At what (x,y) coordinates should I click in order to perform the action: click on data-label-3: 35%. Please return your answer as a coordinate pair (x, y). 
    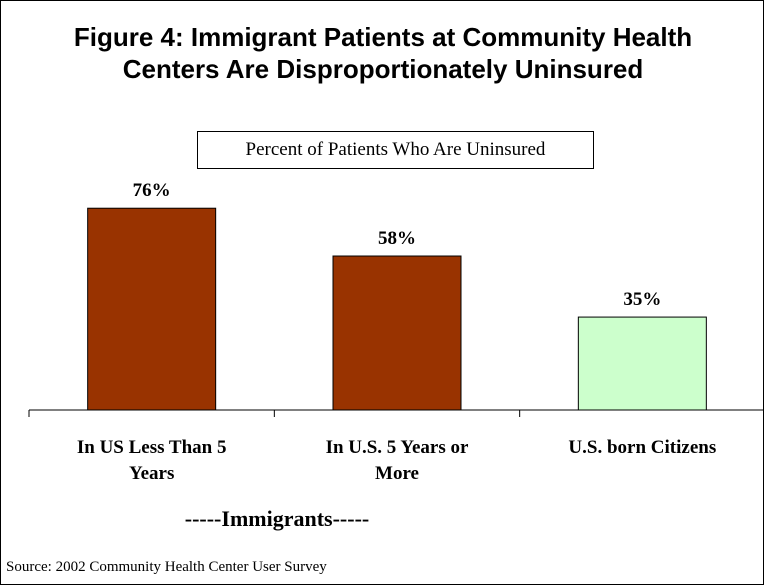
    Looking at the image, I should click on (642, 299).